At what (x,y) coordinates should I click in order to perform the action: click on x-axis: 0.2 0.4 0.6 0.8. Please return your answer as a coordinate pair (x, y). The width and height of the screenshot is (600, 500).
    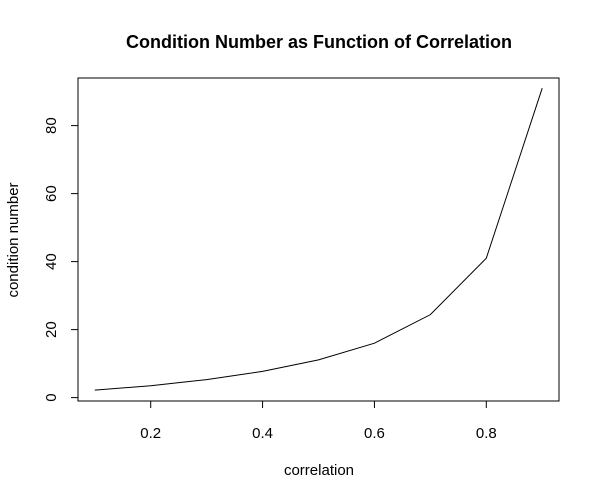
    Looking at the image, I should click on (318, 421).